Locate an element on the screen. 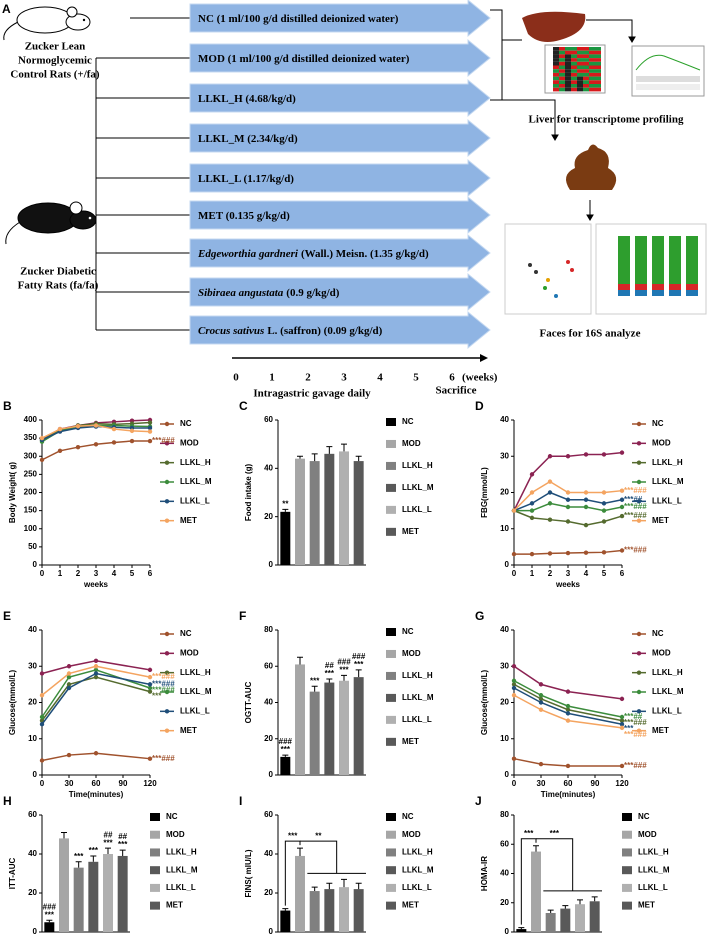 This screenshot has width=709, height=948. x-tick-label: 4 is located at coordinates (114, 573).